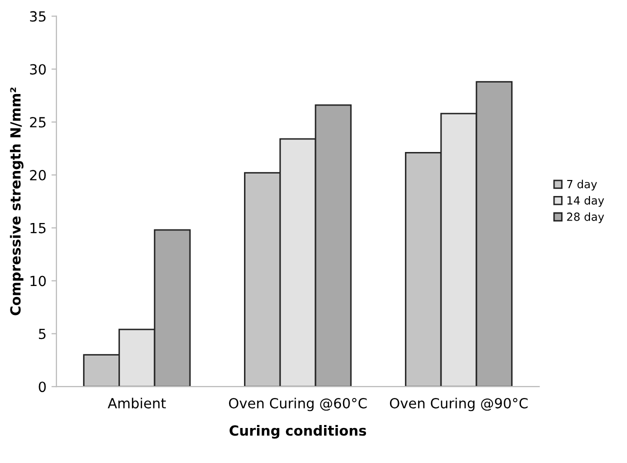  What do you see at coordinates (38, 175) in the screenshot?
I see `y-tick-label: 20` at bounding box center [38, 175].